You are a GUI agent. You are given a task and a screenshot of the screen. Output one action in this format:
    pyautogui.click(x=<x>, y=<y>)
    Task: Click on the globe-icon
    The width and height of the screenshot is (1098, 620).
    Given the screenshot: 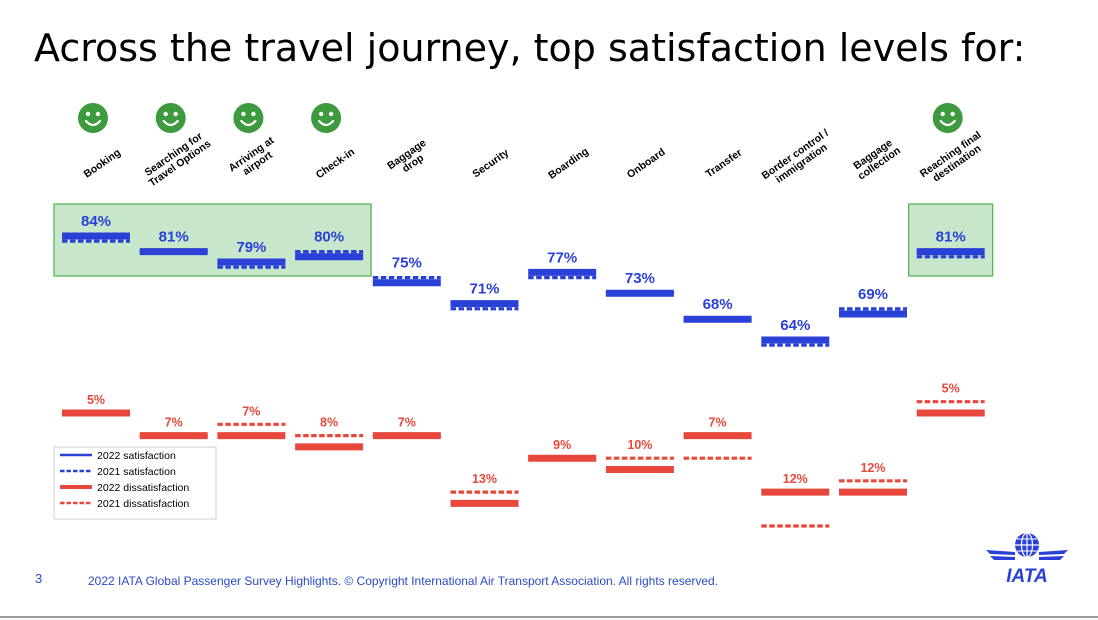 What is the action you would take?
    pyautogui.click(x=1027, y=545)
    